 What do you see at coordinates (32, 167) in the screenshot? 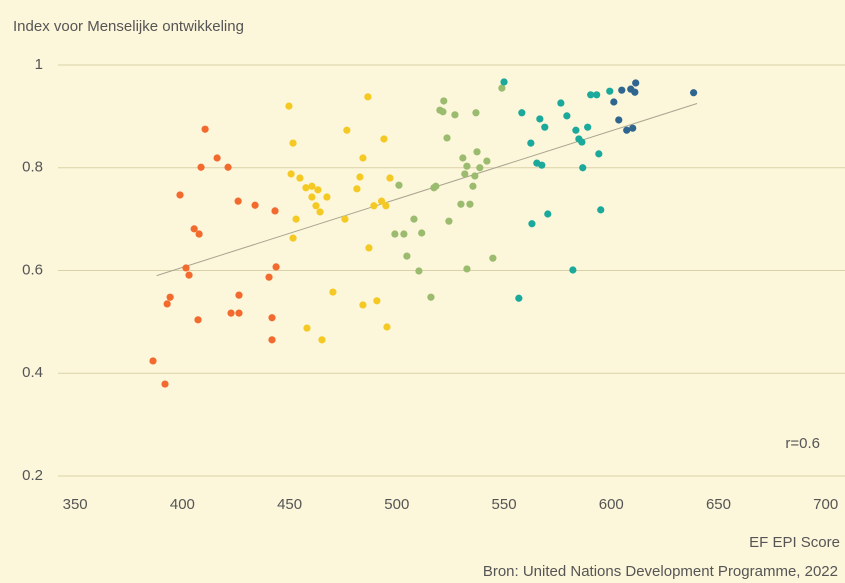
I see `y-tick-label: 0.8` at bounding box center [32, 167].